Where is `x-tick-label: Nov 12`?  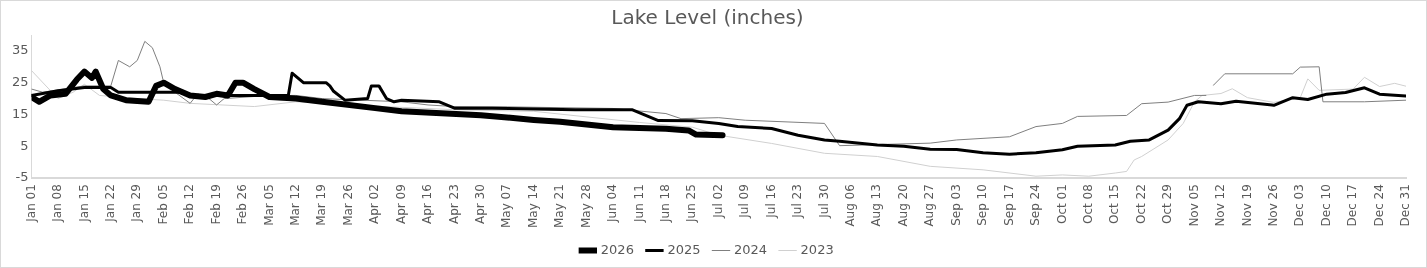
x-tick-label: Nov 12 is located at coordinates (1220, 205).